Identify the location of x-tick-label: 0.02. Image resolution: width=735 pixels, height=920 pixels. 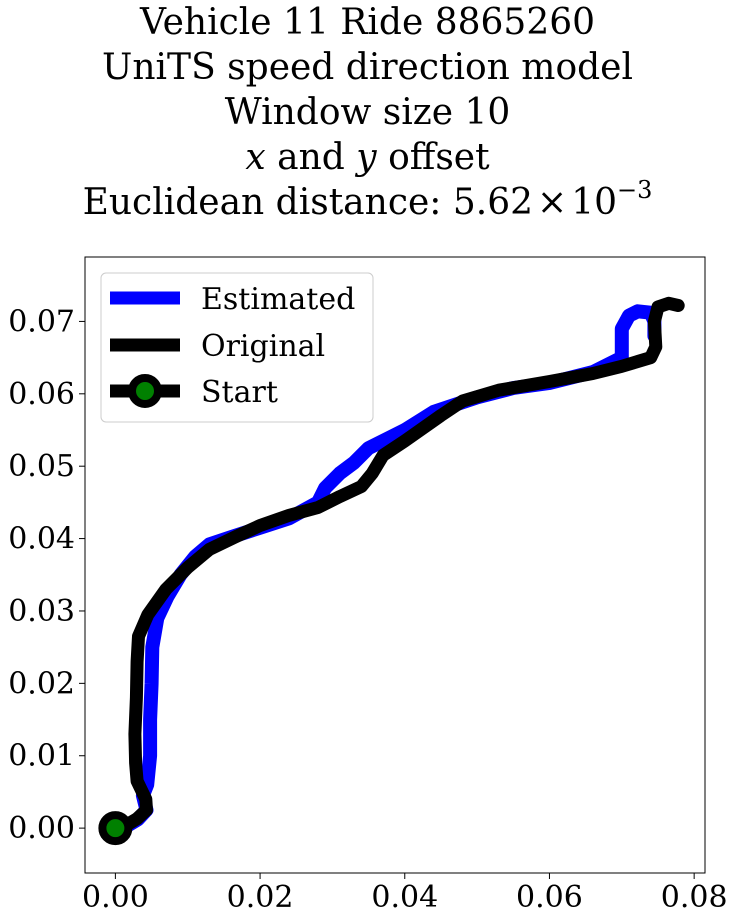
(260, 897).